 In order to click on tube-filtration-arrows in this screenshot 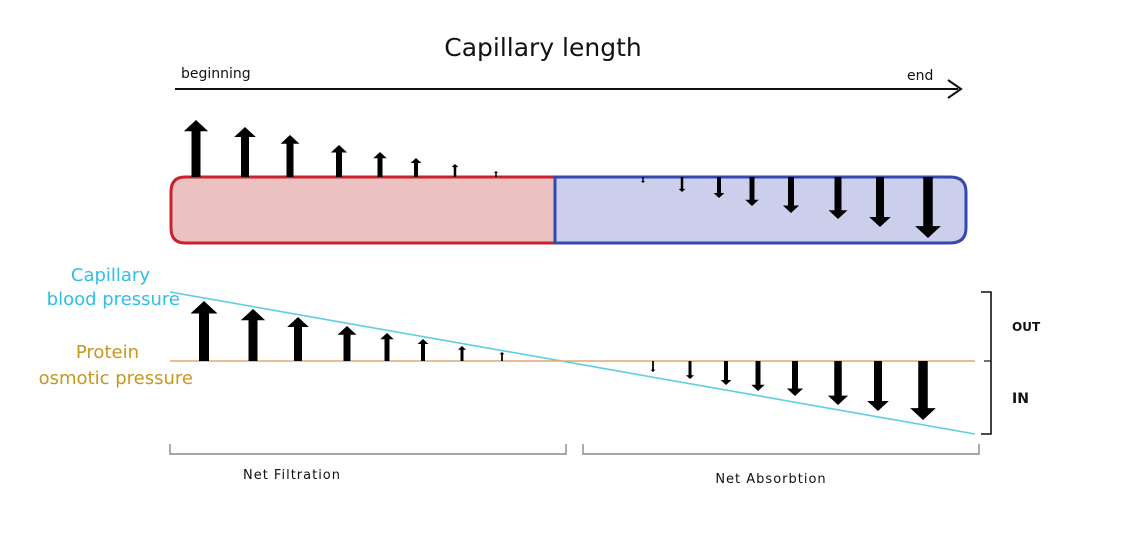, I will do `click(341, 148)`.